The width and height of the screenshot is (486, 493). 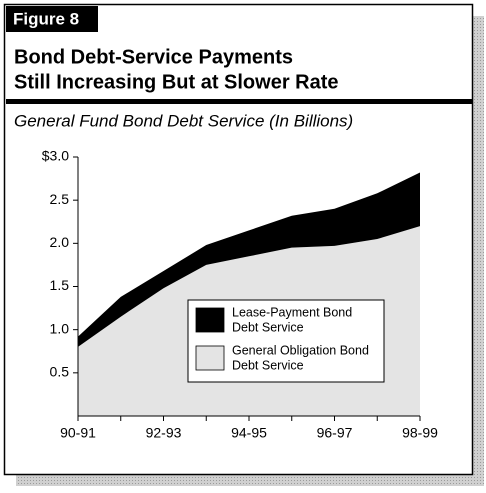 I want to click on x-tick-label: 92-93, so click(x=164, y=433).